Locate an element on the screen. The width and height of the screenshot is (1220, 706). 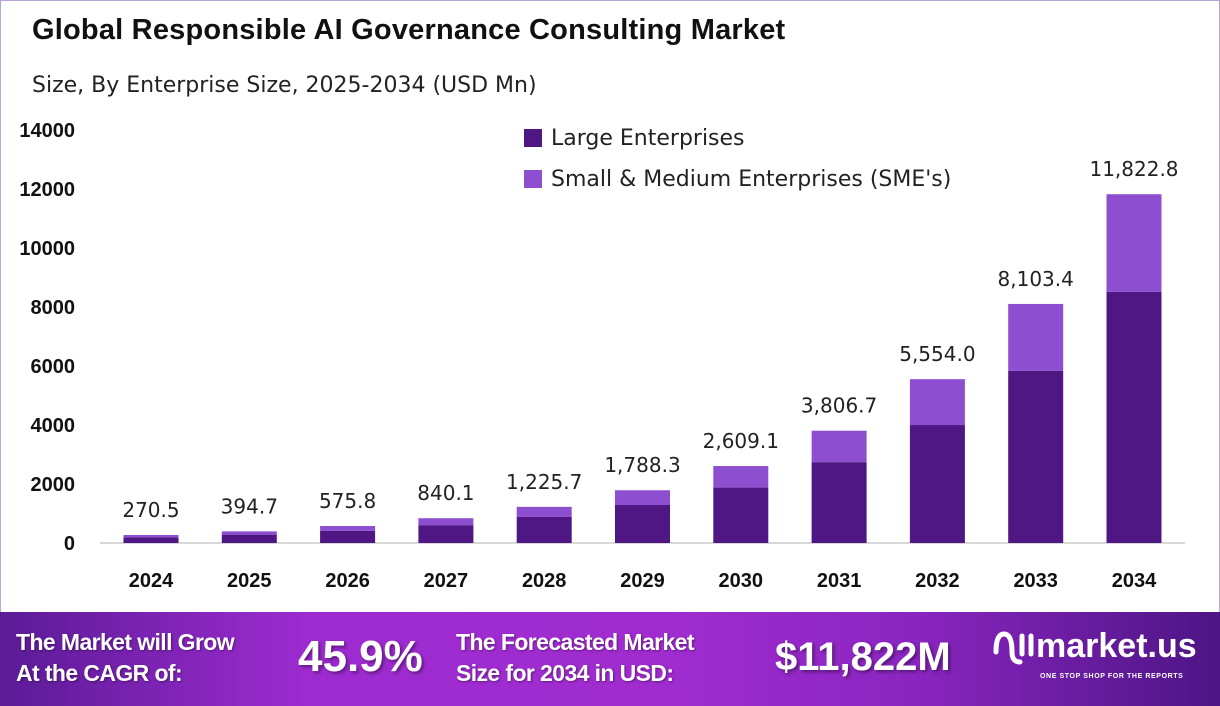
bar-large-2033 is located at coordinates (1036, 456).